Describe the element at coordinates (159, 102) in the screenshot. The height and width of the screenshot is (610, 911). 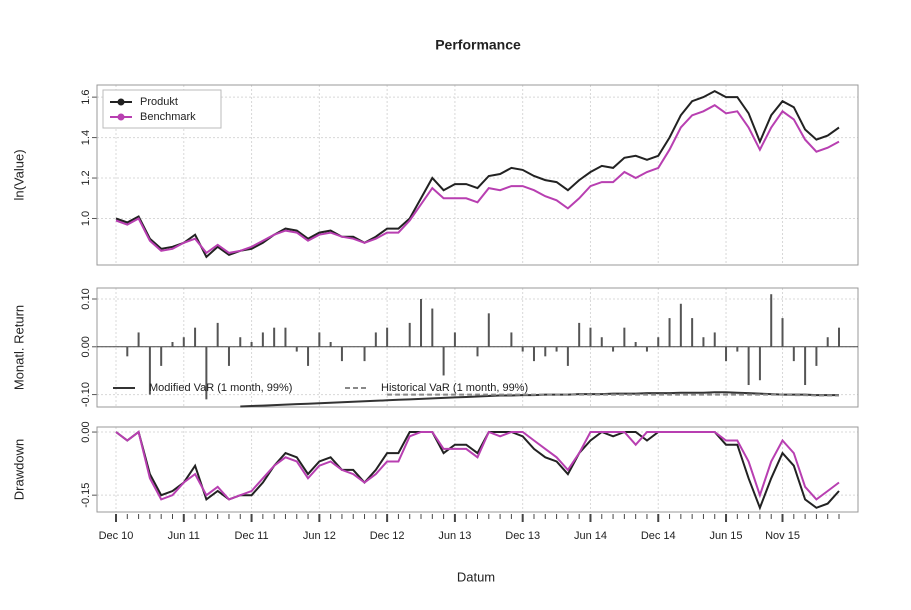
I see `legend-label: Produkt` at that location.